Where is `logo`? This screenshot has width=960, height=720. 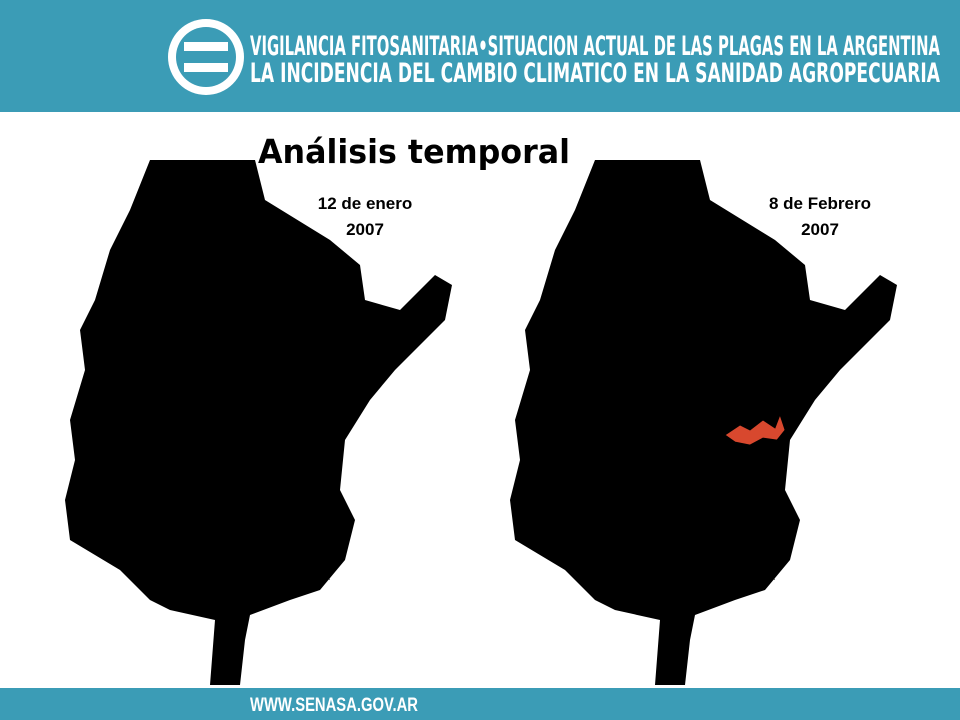
logo is located at coordinates (206, 57).